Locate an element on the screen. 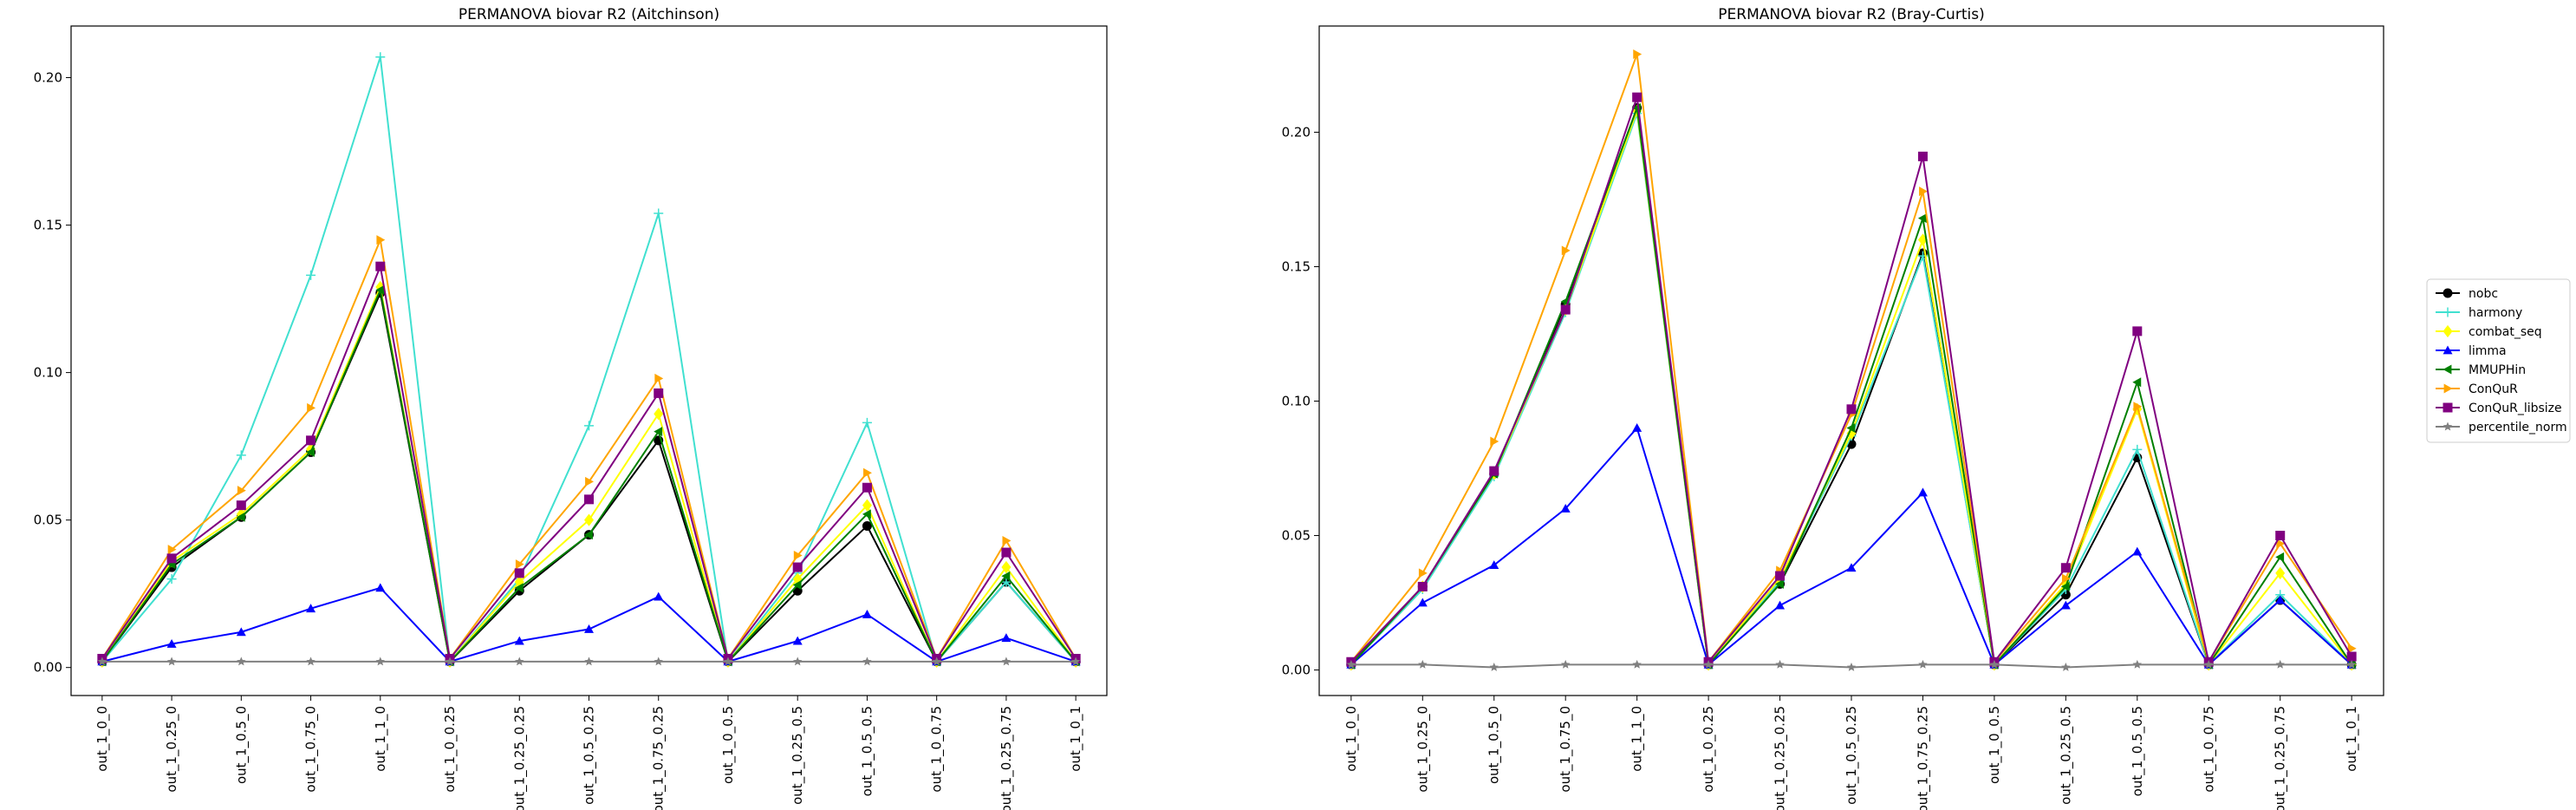 The height and width of the screenshot is (810, 2576). legend-entry-limma: limma is located at coordinates (2471, 351).